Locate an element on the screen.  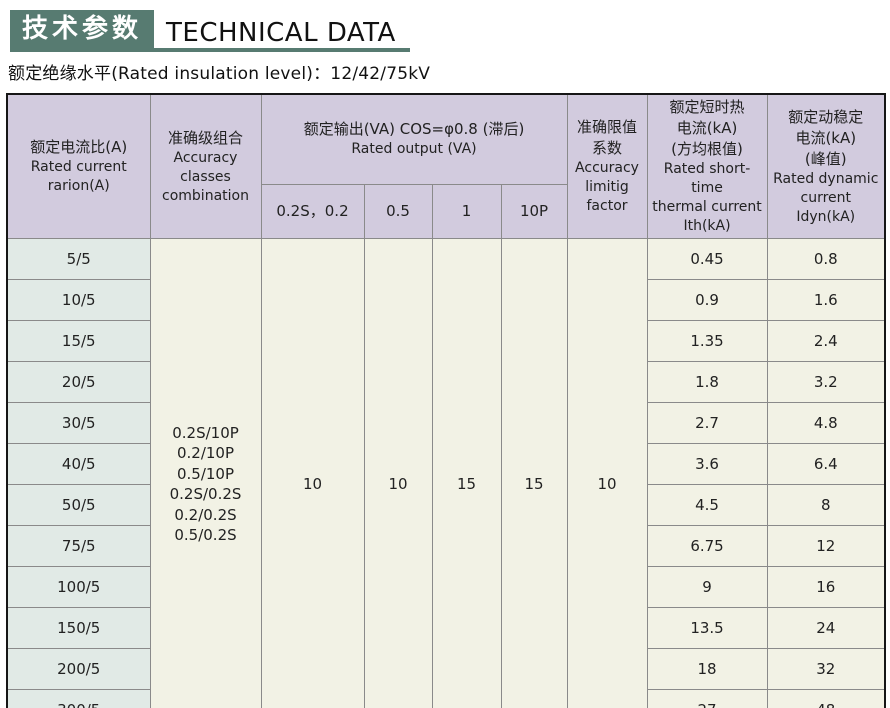
table-row: 150/5 13.5 24 is located at coordinates (446, 628).